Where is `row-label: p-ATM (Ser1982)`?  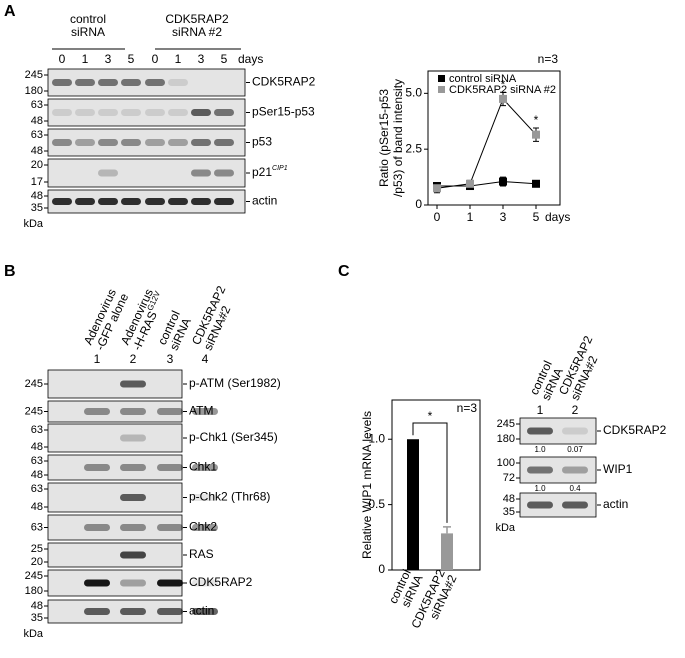
row-label: p-ATM (Ser1982) is located at coordinates (235, 383).